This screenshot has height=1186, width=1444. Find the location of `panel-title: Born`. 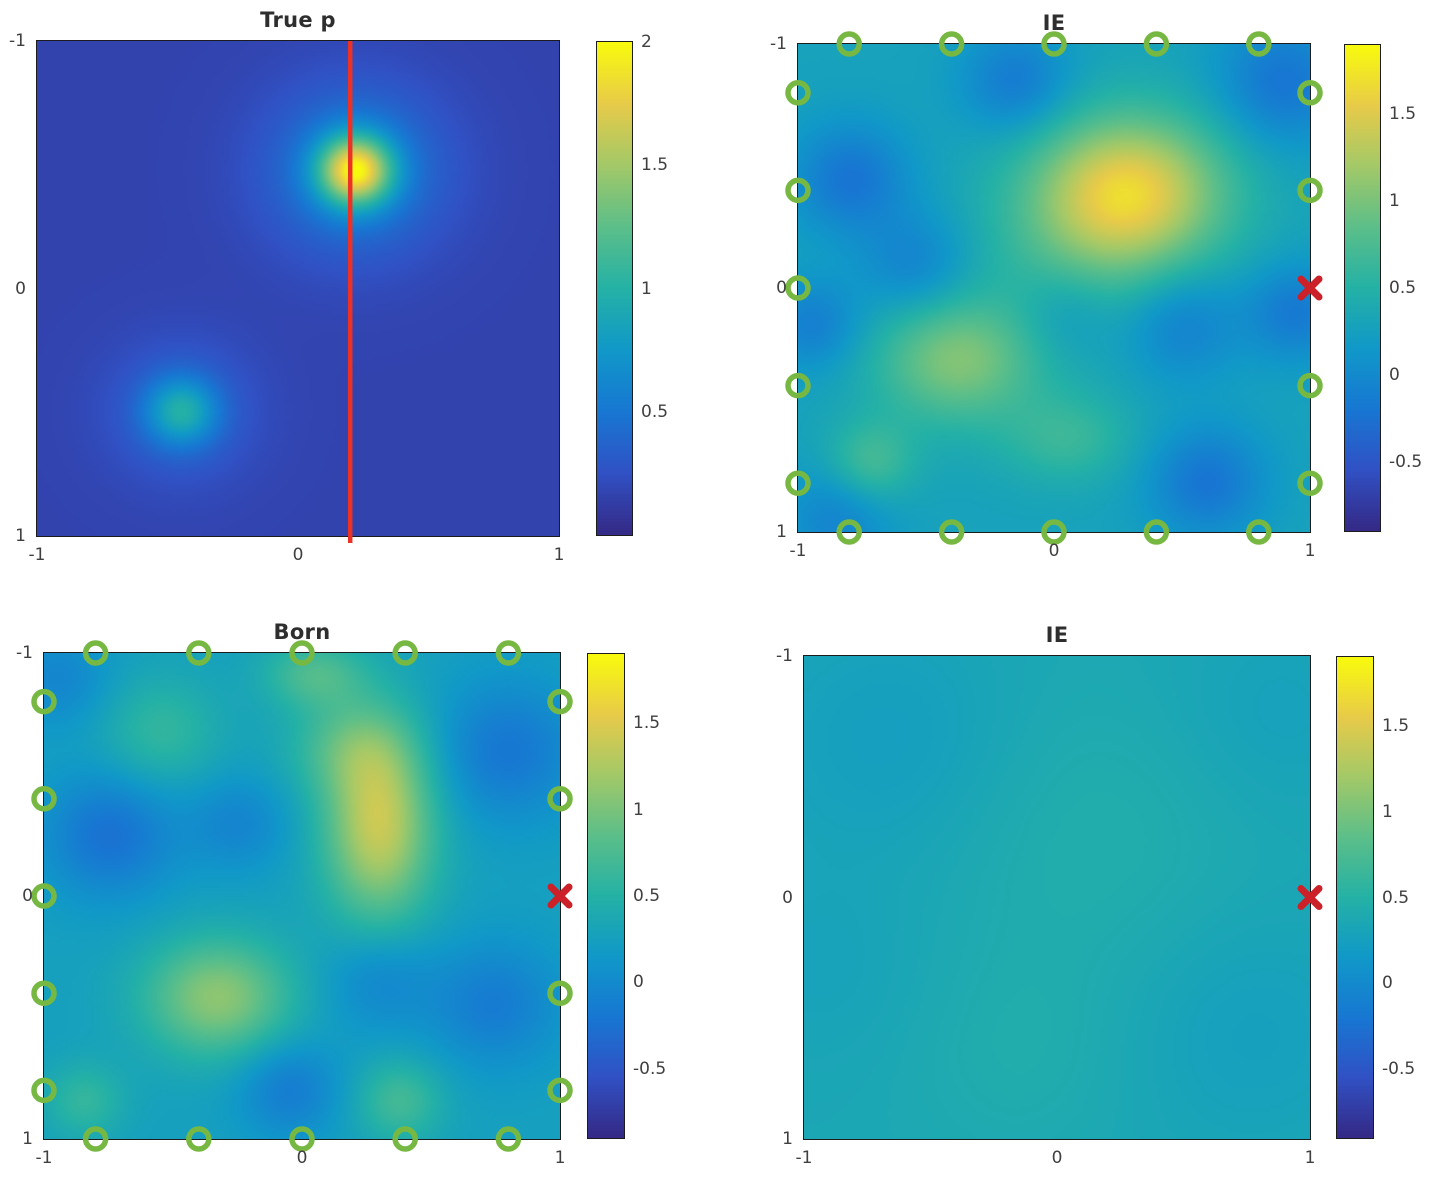

panel-title: Born is located at coordinates (302, 632).